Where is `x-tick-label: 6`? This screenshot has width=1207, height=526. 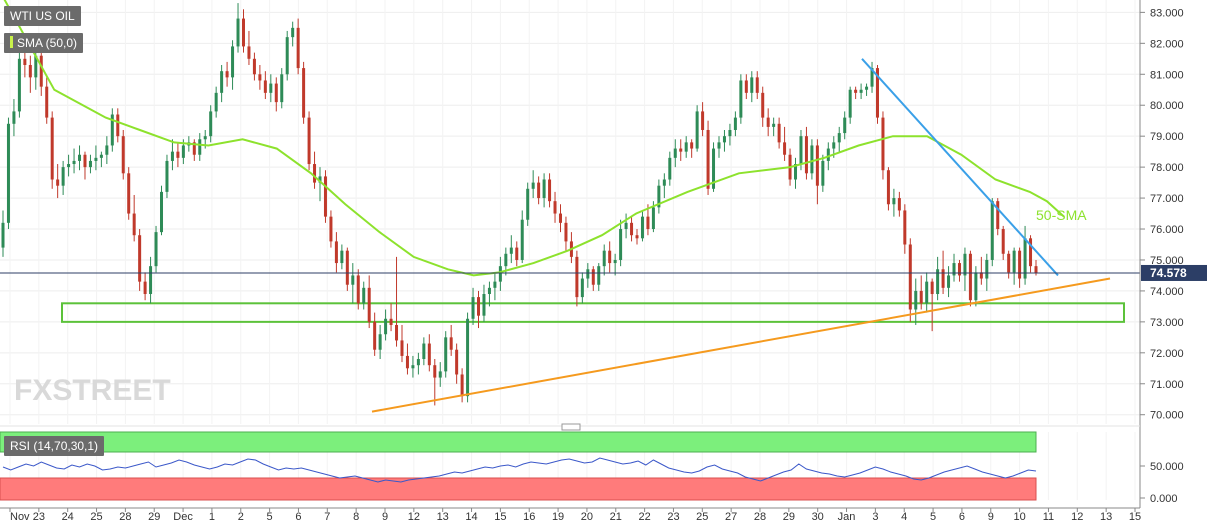 x-tick-label: 6 is located at coordinates (298, 517).